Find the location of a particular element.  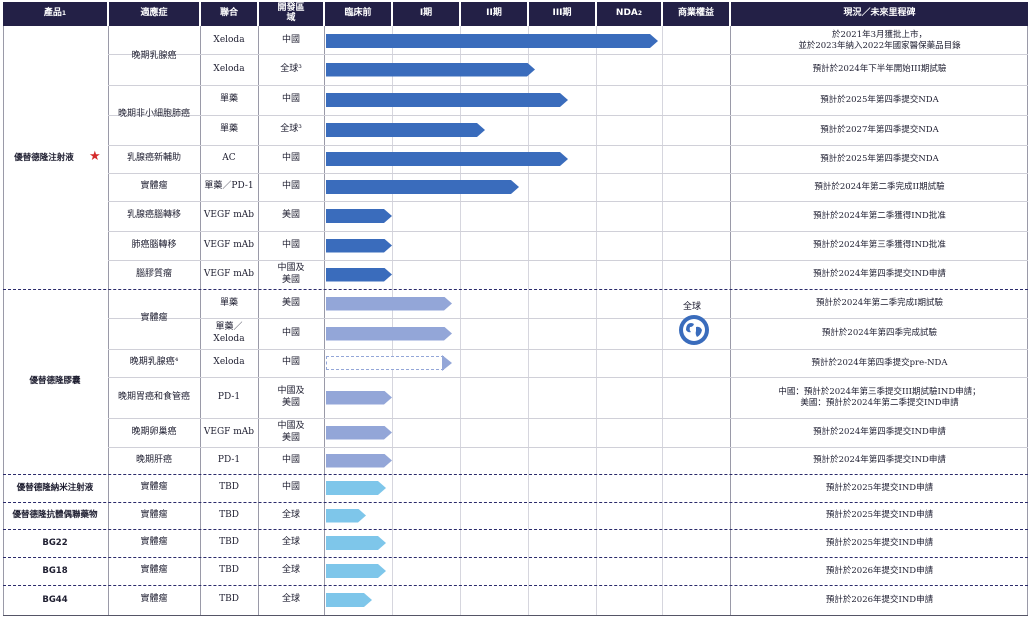

indication-cell: 乳腺癌腦轉移 is located at coordinates (153, 215).